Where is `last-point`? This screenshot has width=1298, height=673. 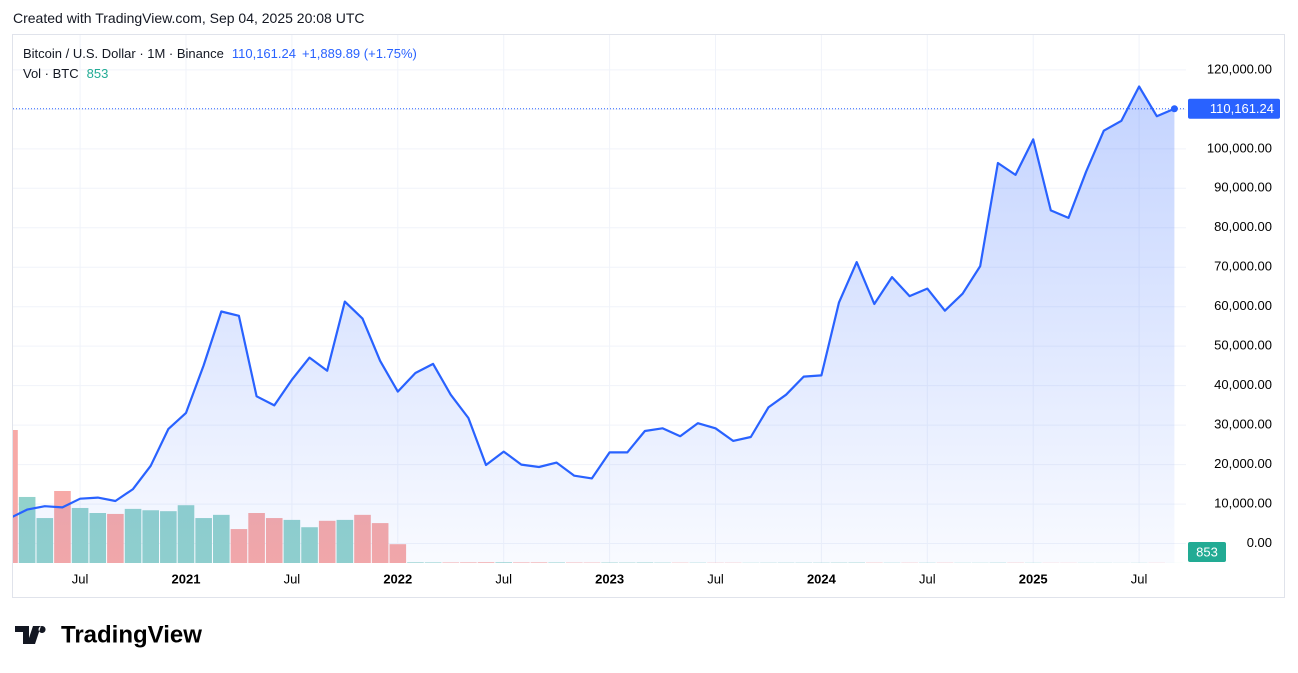
last-point is located at coordinates (1174, 109).